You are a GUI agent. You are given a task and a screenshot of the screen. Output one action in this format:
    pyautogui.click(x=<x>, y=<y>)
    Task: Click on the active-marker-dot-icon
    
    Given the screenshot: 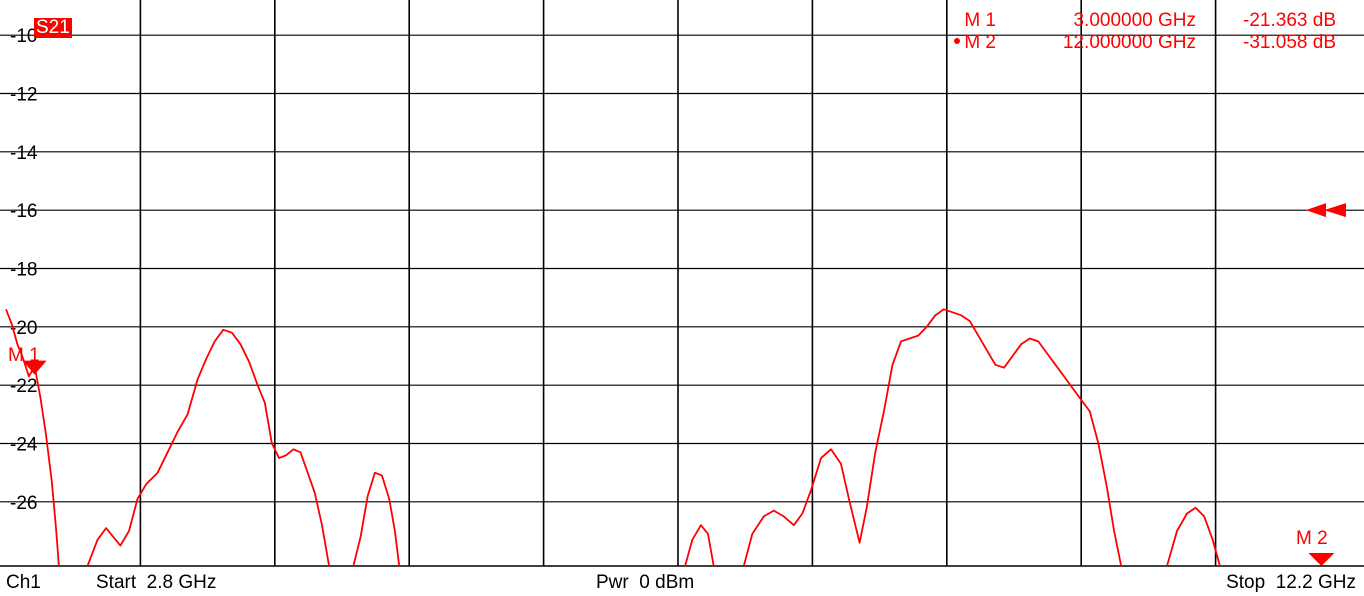 What is the action you would take?
    pyautogui.click(x=957, y=41)
    